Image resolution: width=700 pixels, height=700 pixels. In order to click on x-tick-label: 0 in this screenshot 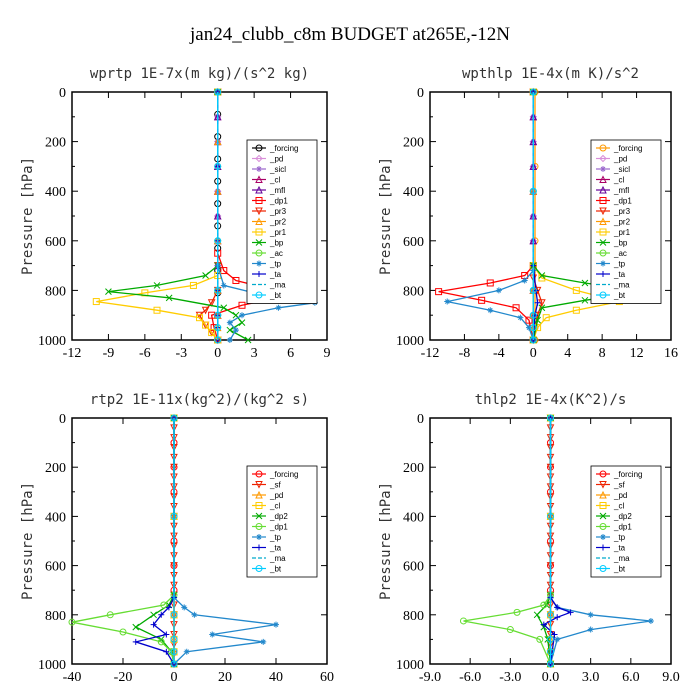, I will do `click(217, 353)`.